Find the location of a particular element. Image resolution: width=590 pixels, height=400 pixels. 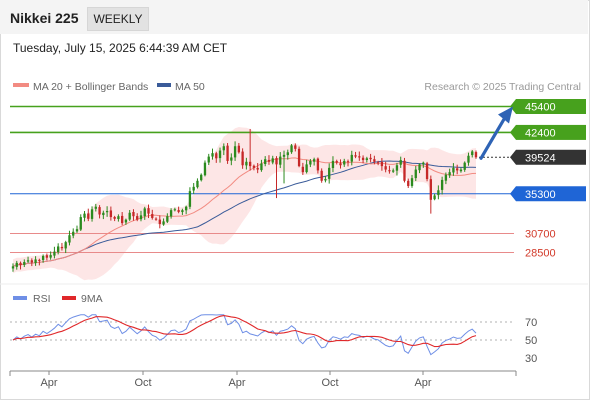

forecast-arrow-shaft is located at coordinates (493, 137).